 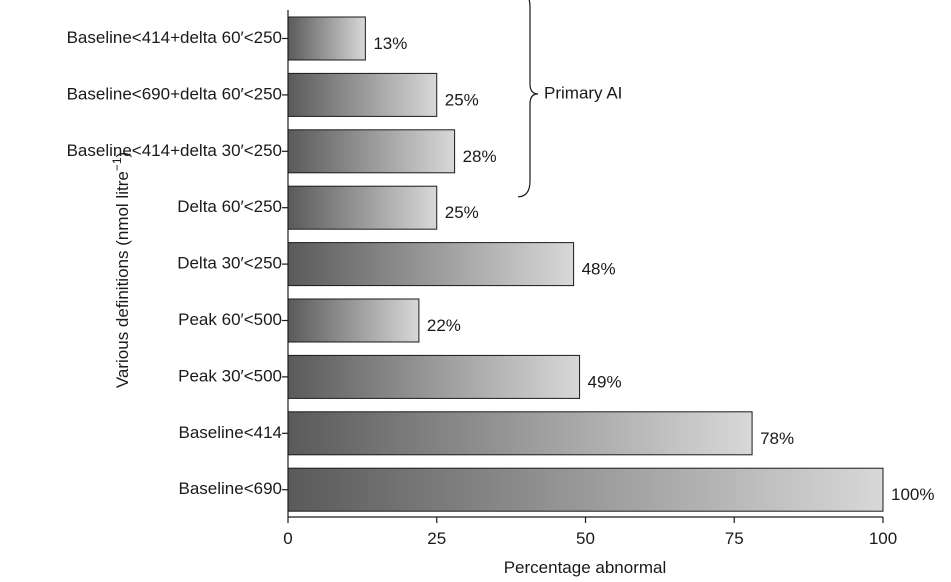 I want to click on category-label: Delta 60′<250, so click(x=229, y=206).